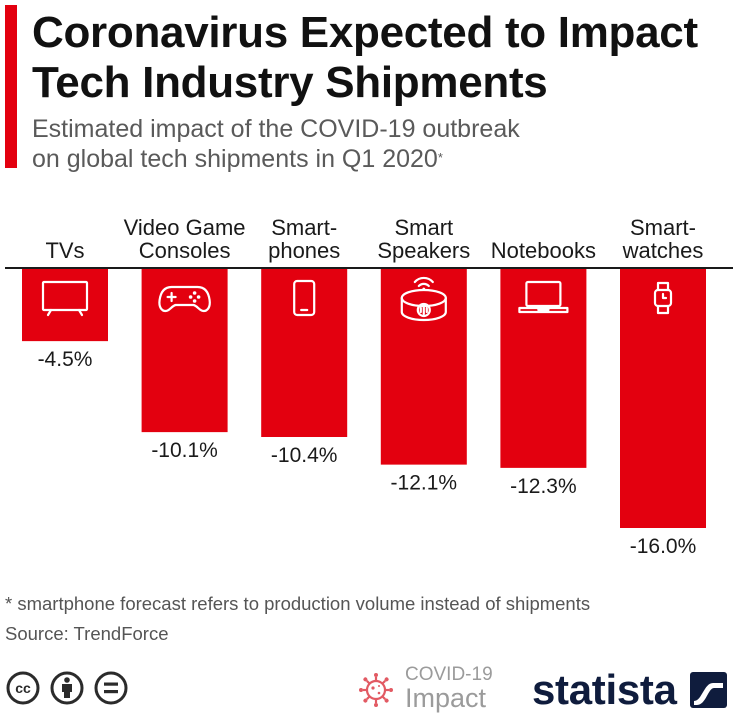  I want to click on attribution-icon, so click(67, 688).